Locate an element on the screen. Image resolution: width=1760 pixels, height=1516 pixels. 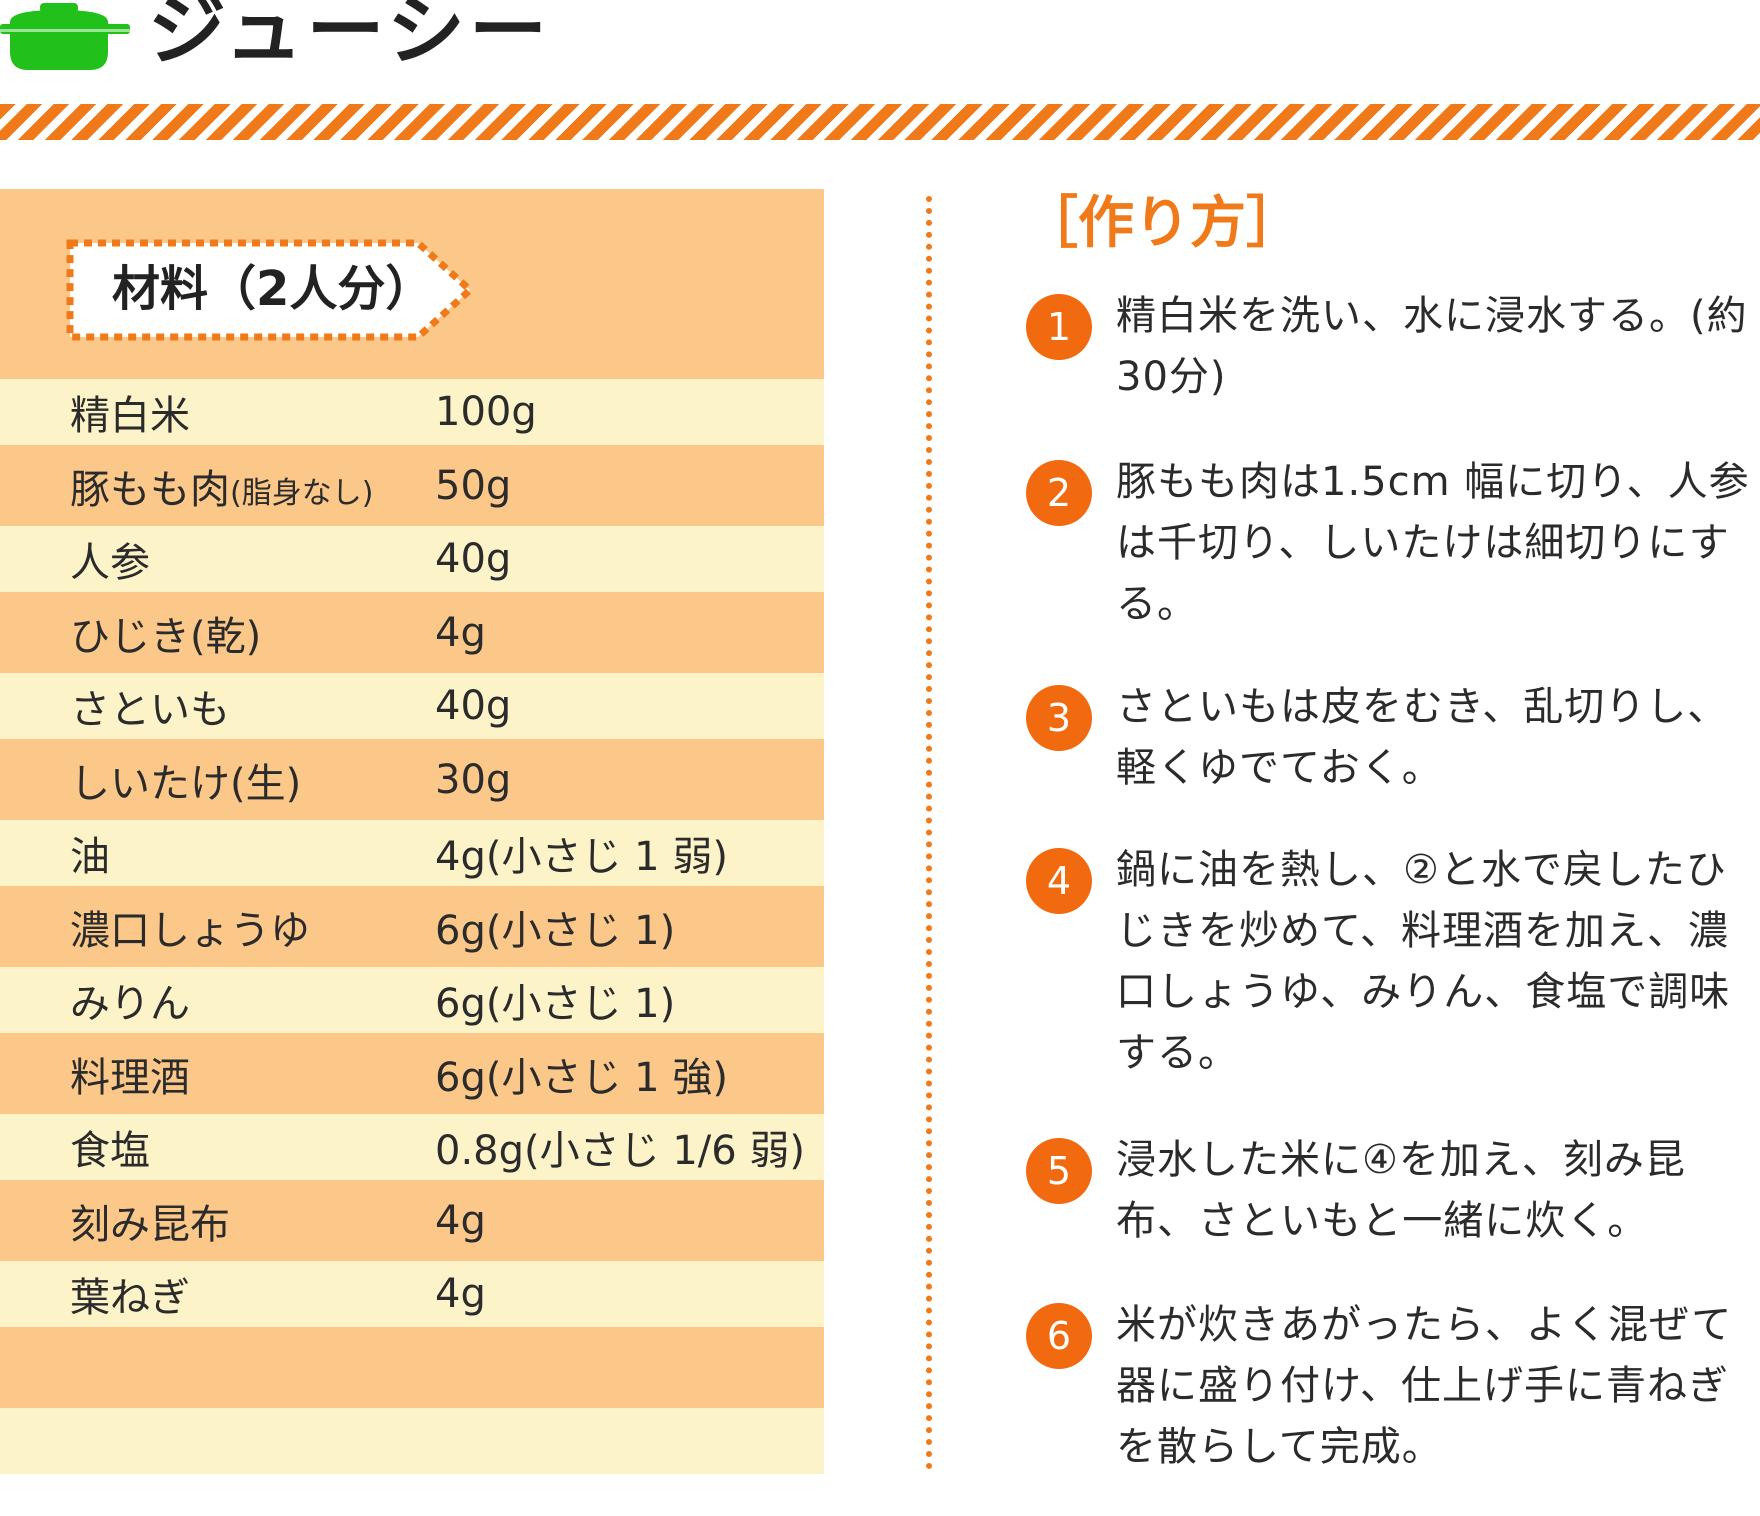
step-number-badge: 1 is located at coordinates (1059, 327).